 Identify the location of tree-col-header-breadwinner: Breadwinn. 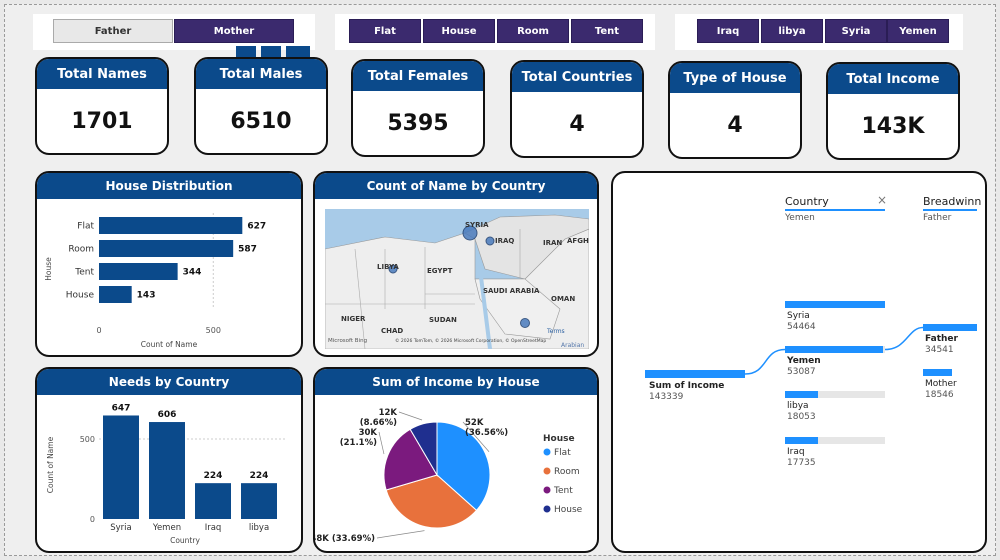
(952, 201).